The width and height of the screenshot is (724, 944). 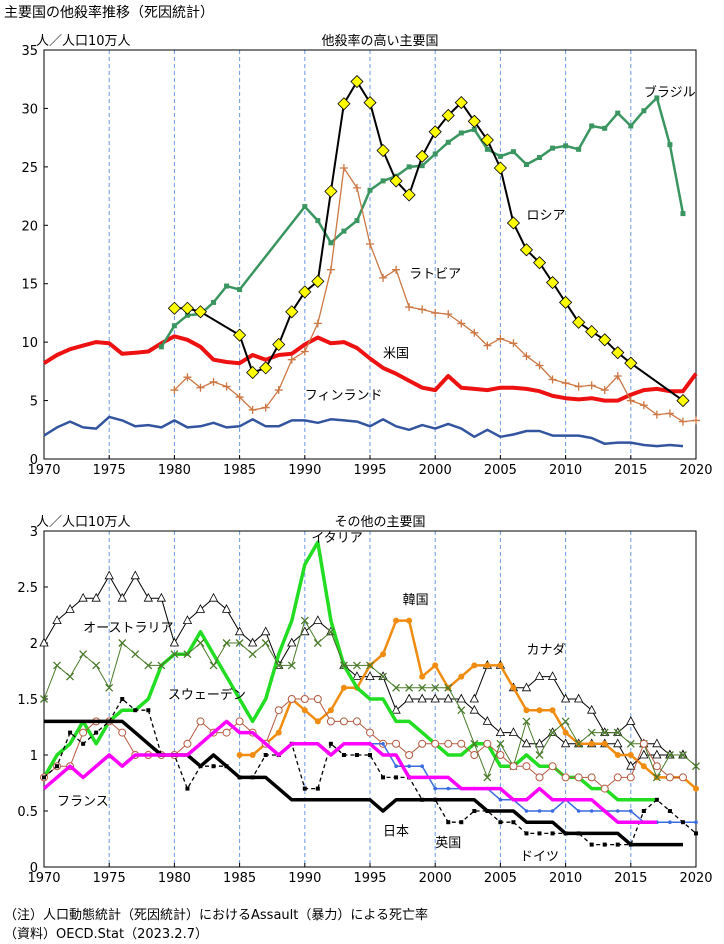 What do you see at coordinates (545, 650) in the screenshot?
I see `series-annotation: カナダ` at bounding box center [545, 650].